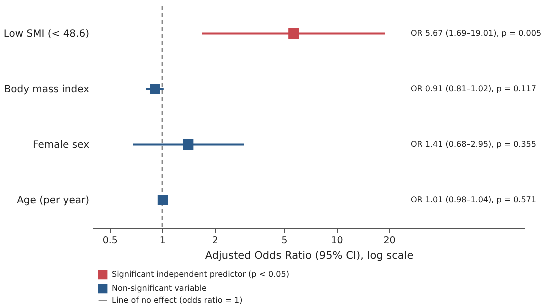 The width and height of the screenshot is (550, 308). I want to click on legend-label: Line of no effect (odds ratio = 1), so click(177, 300).